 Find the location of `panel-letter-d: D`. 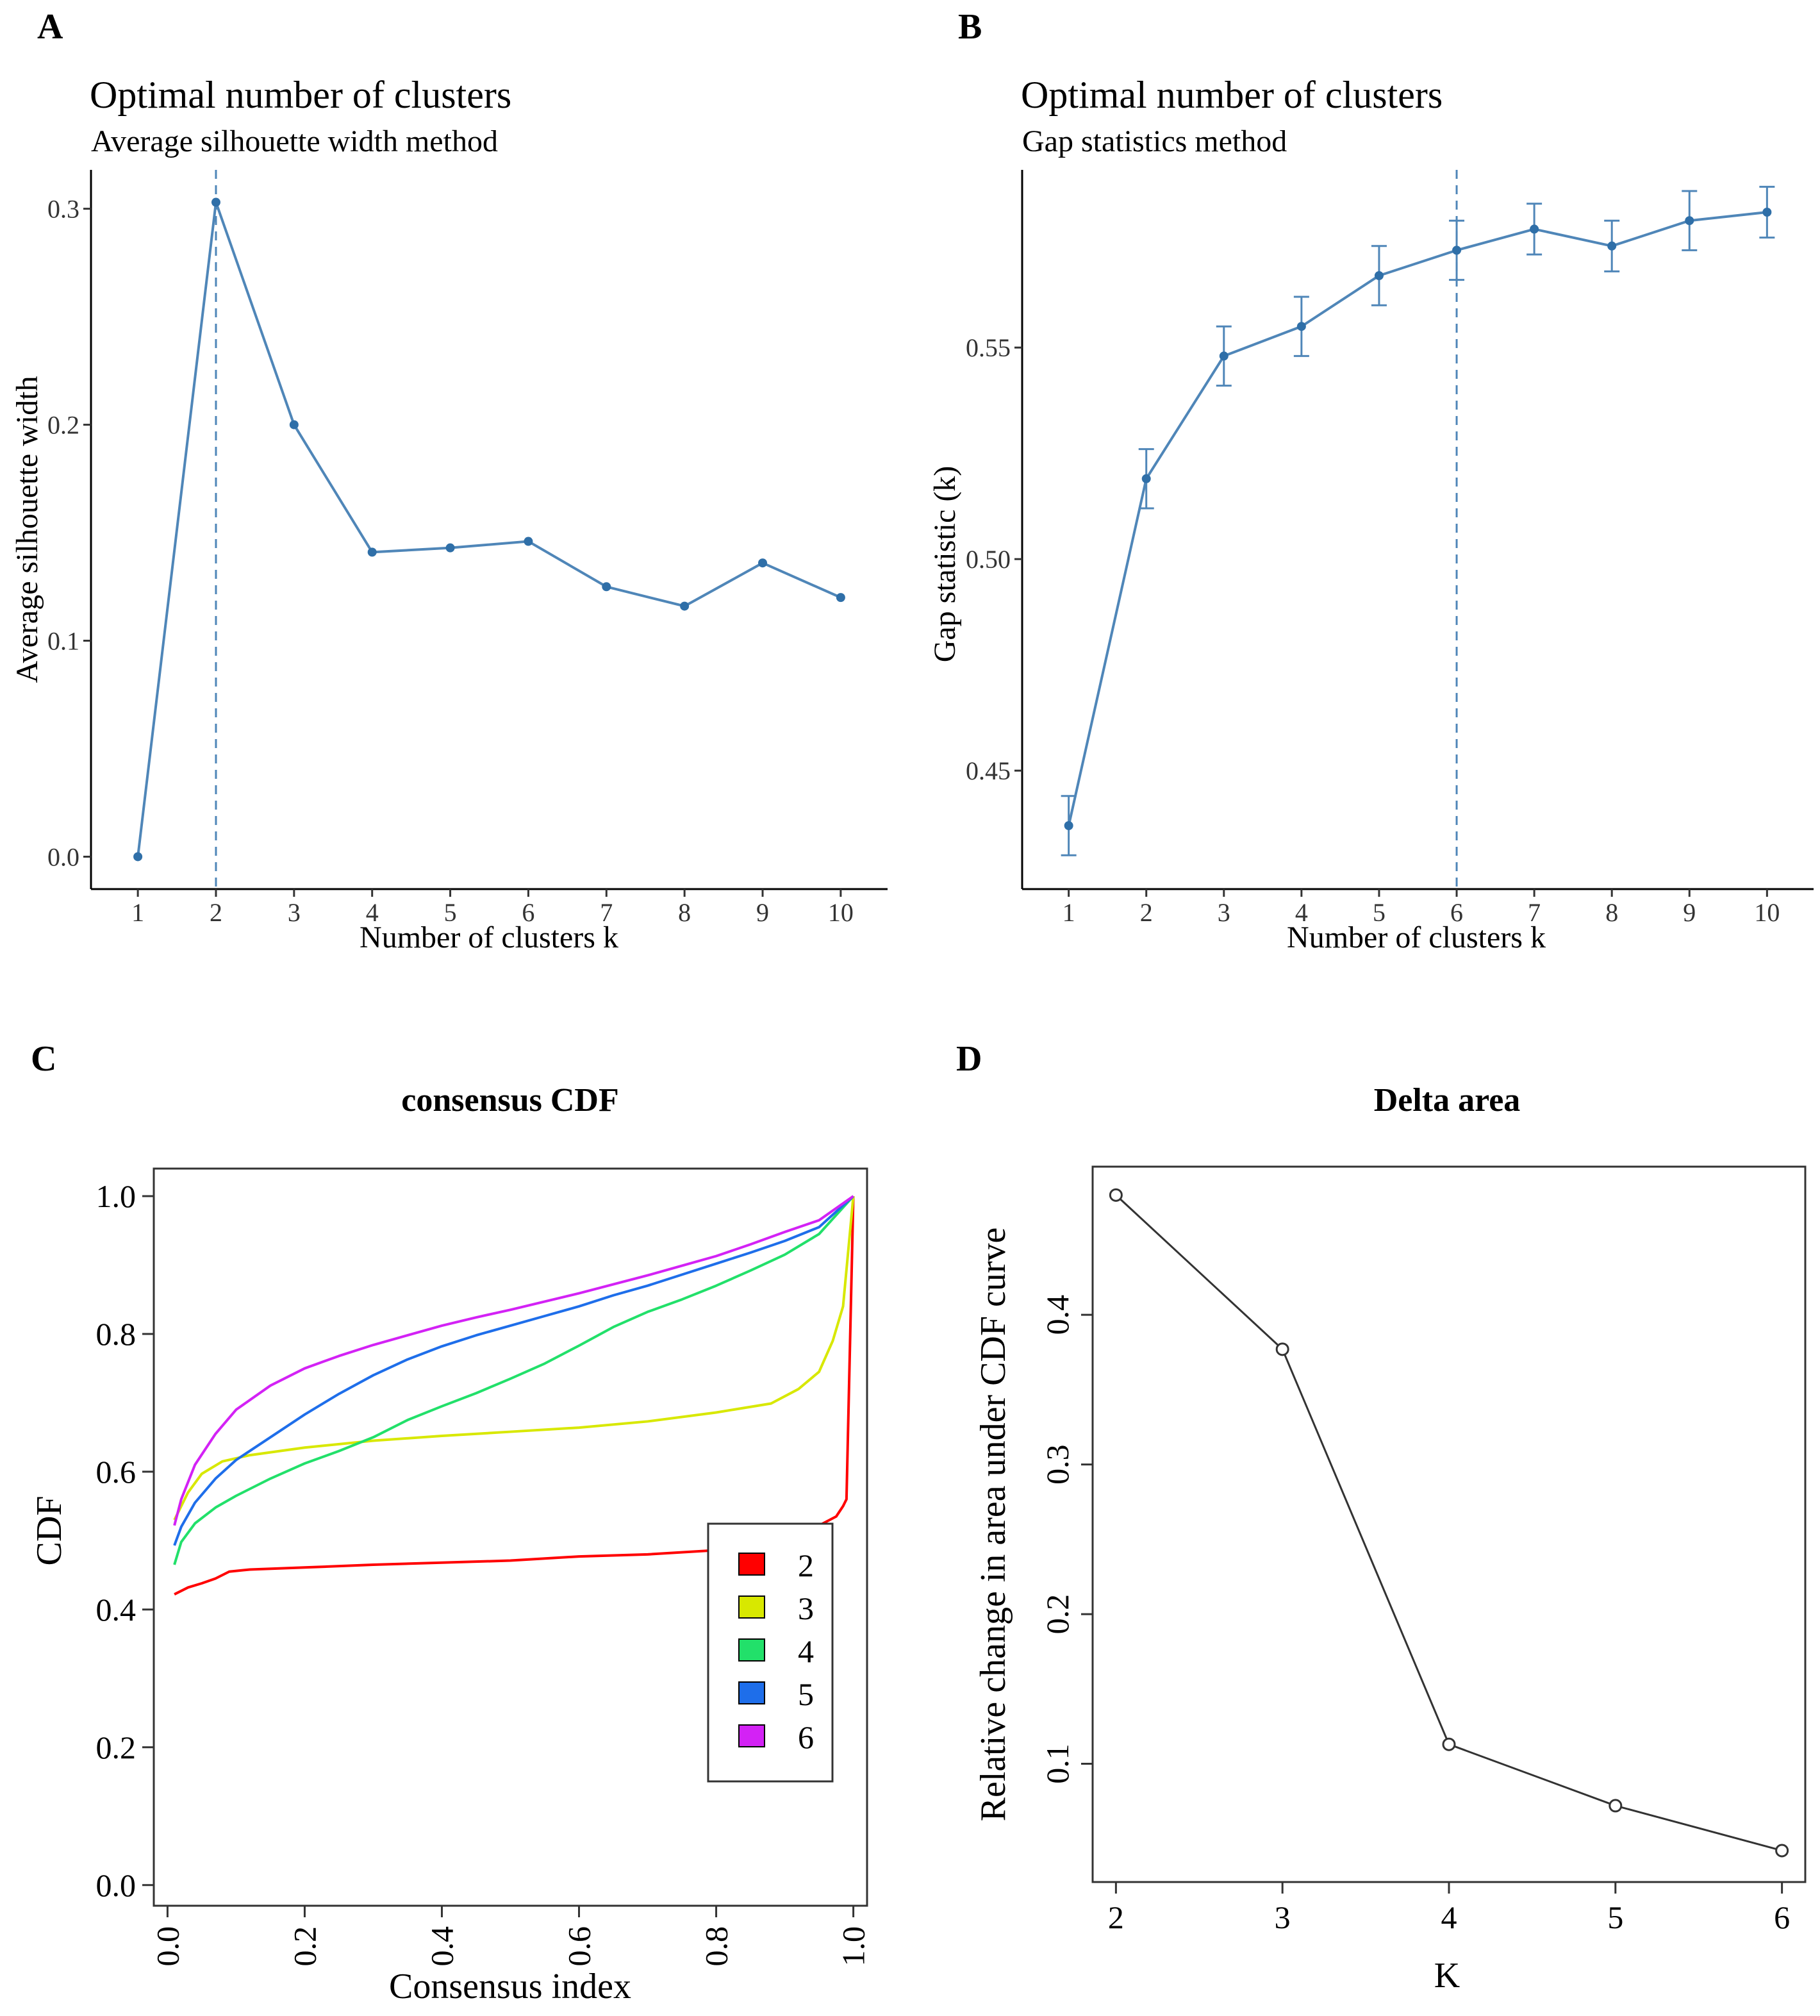

panel-letter-d: D is located at coordinates (969, 1059).